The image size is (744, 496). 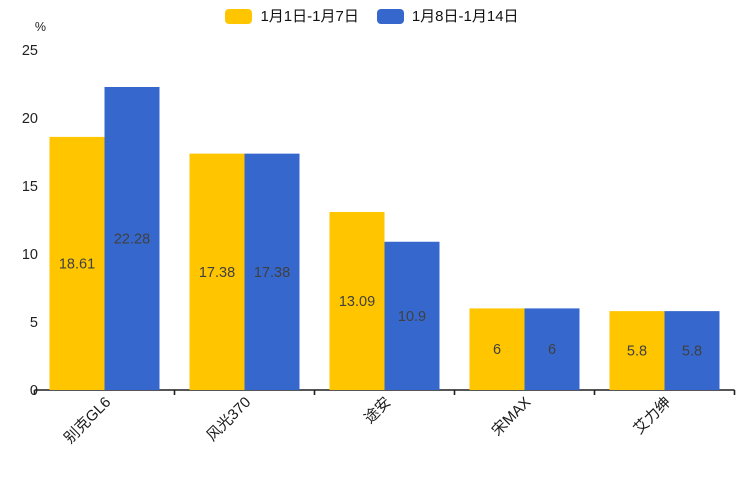 What do you see at coordinates (652, 416) in the screenshot?
I see `x-category-label: 艾力绅` at bounding box center [652, 416].